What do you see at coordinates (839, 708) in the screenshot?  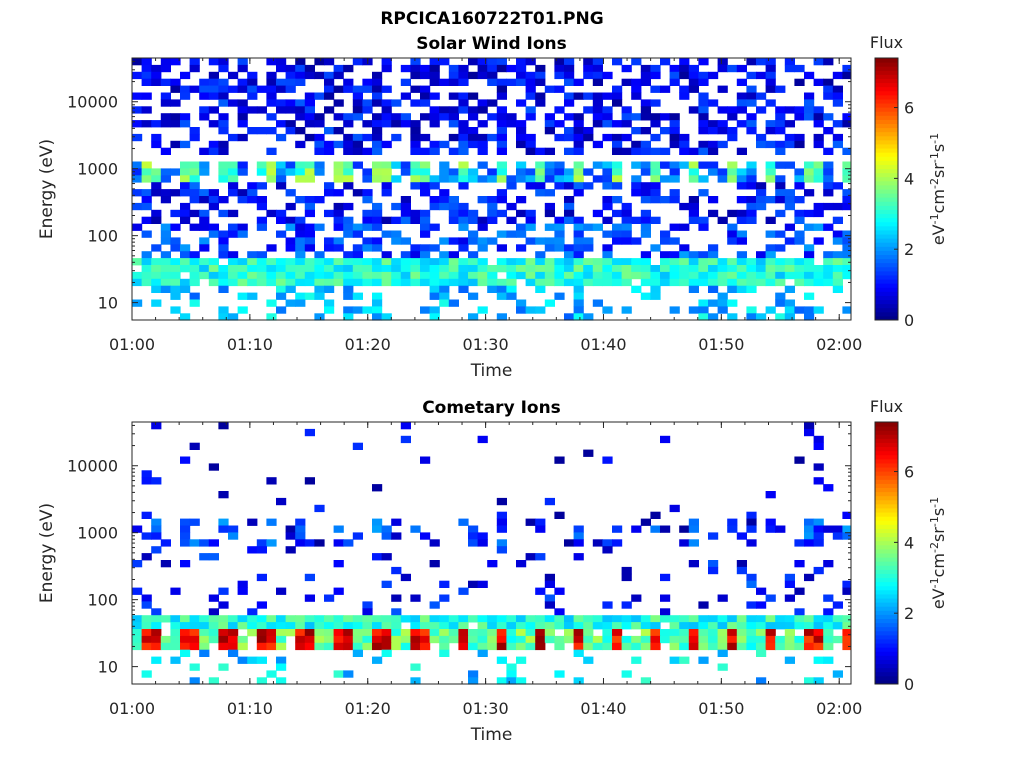 I see `x-tick-label: 02:00` at bounding box center [839, 708].